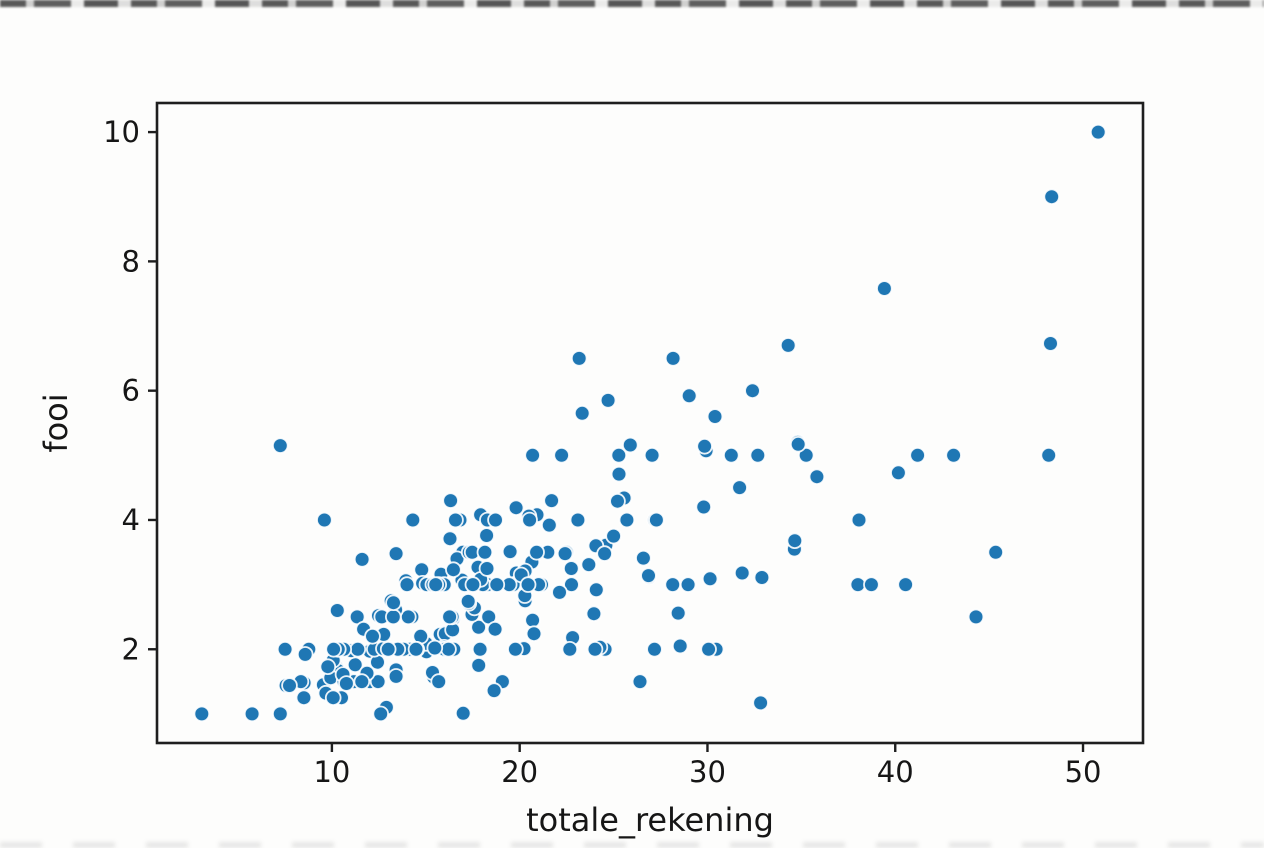  Describe the element at coordinates (519, 772) in the screenshot. I see `x-tick-label: 20` at that location.